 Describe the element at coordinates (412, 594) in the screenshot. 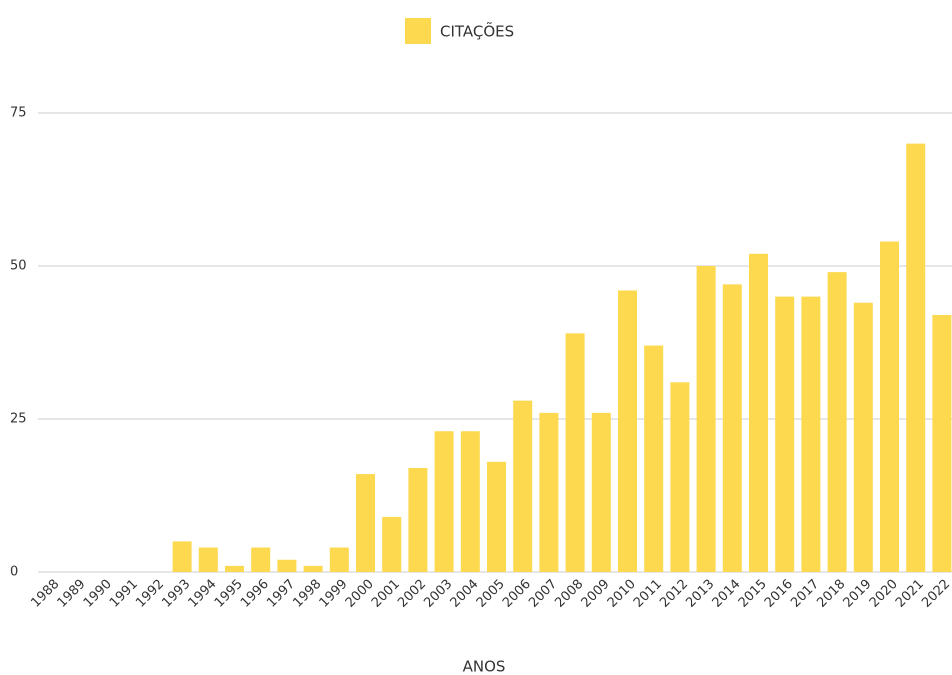

I see `x-tick-label: 2002` at that location.